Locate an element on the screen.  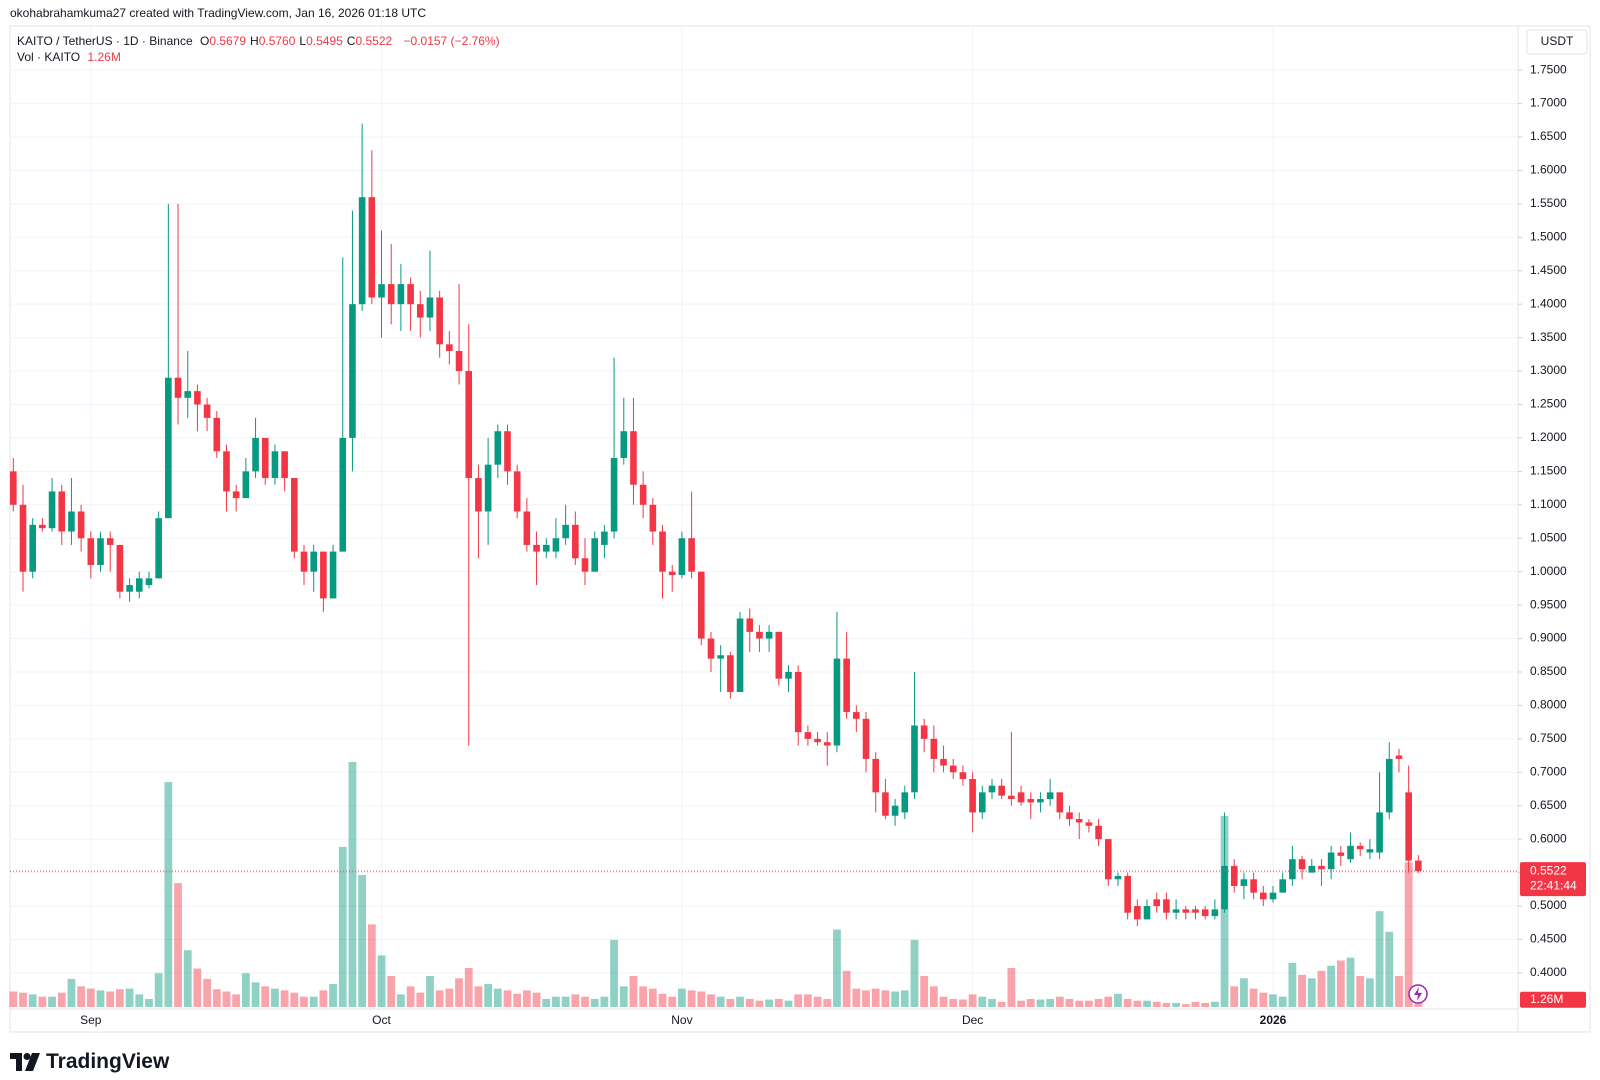
volume-title: Vol · KAITO is located at coordinates (49, 57).